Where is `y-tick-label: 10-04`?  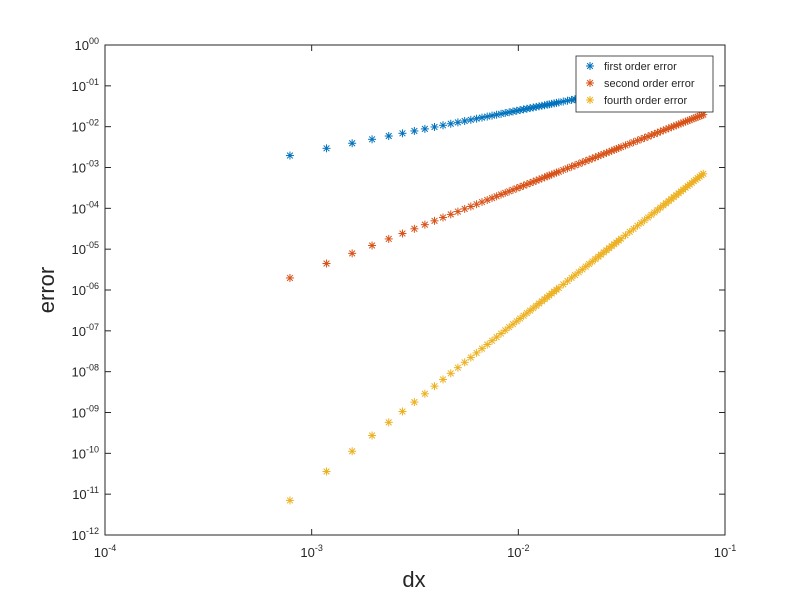
y-tick-label: 10-04 is located at coordinates (85, 207).